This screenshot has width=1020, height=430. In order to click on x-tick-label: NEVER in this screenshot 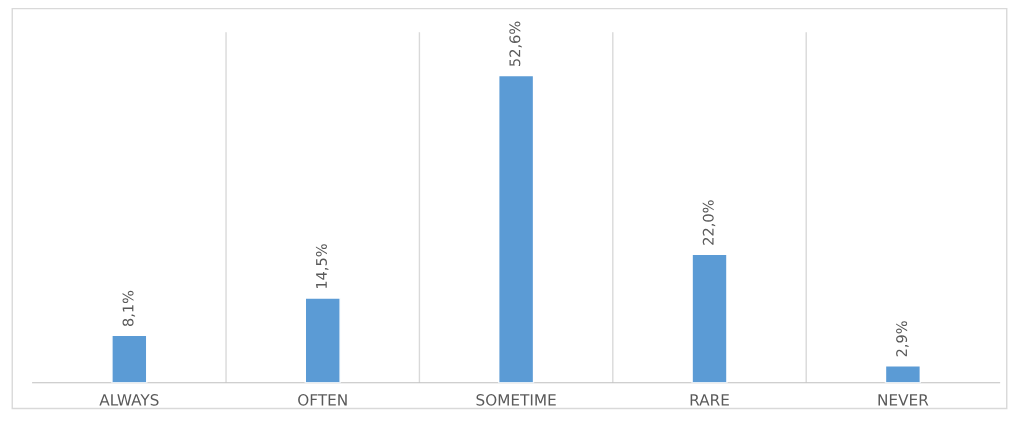, I will do `click(903, 400)`.